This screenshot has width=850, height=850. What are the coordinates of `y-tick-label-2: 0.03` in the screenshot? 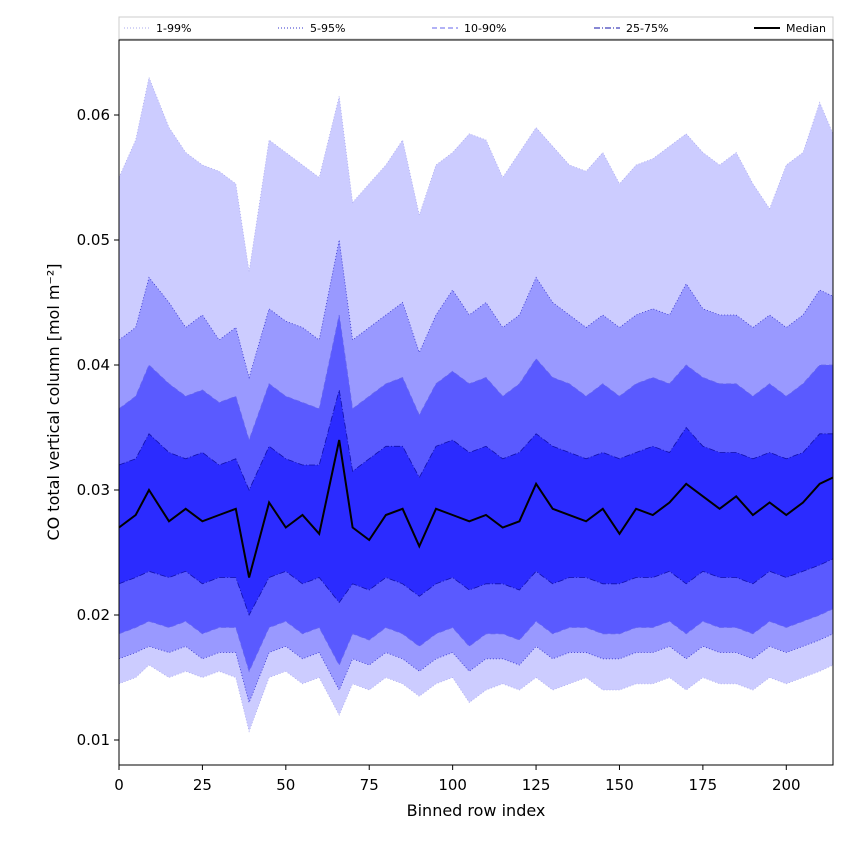 It's located at (93, 490).